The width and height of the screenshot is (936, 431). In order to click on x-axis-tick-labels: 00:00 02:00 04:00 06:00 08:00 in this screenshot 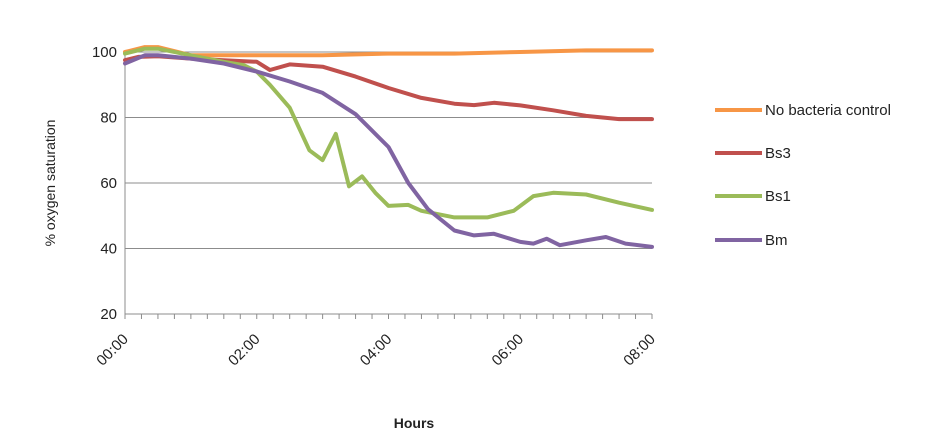, I will do `click(376, 350)`.